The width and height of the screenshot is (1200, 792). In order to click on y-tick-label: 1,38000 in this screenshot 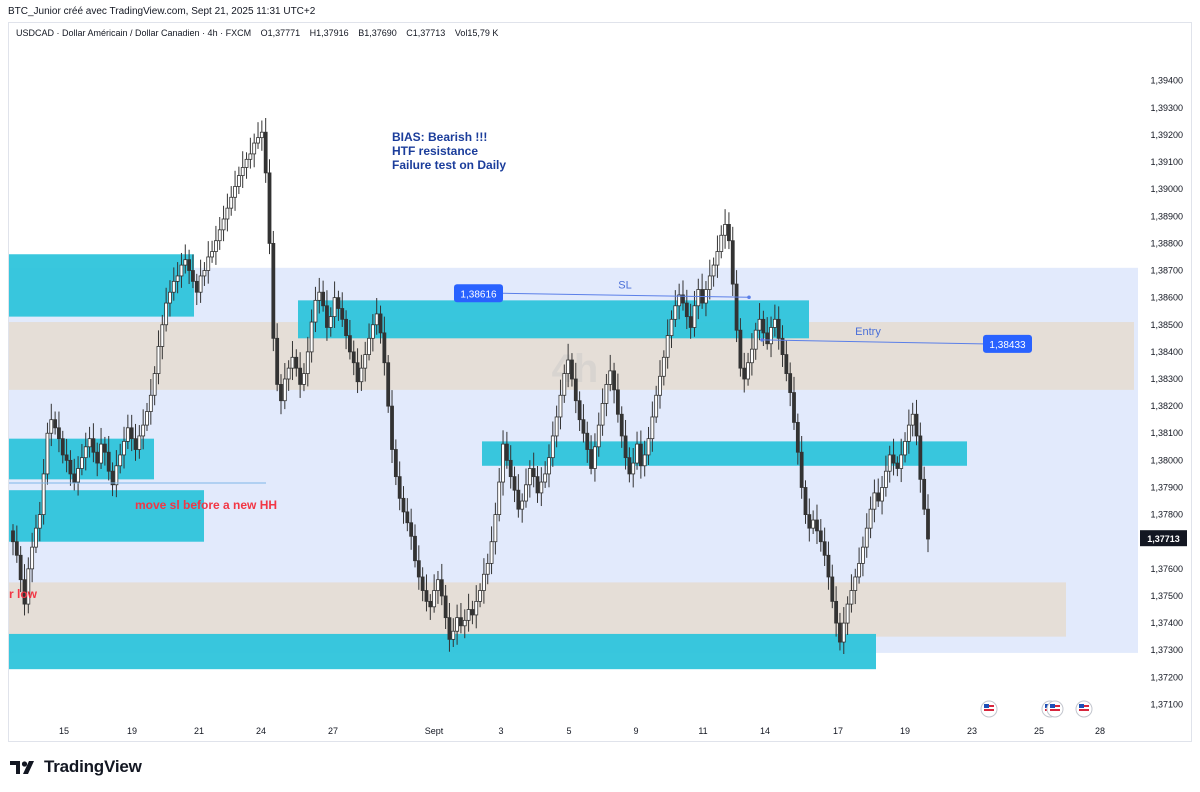, I will do `click(1166, 460)`.